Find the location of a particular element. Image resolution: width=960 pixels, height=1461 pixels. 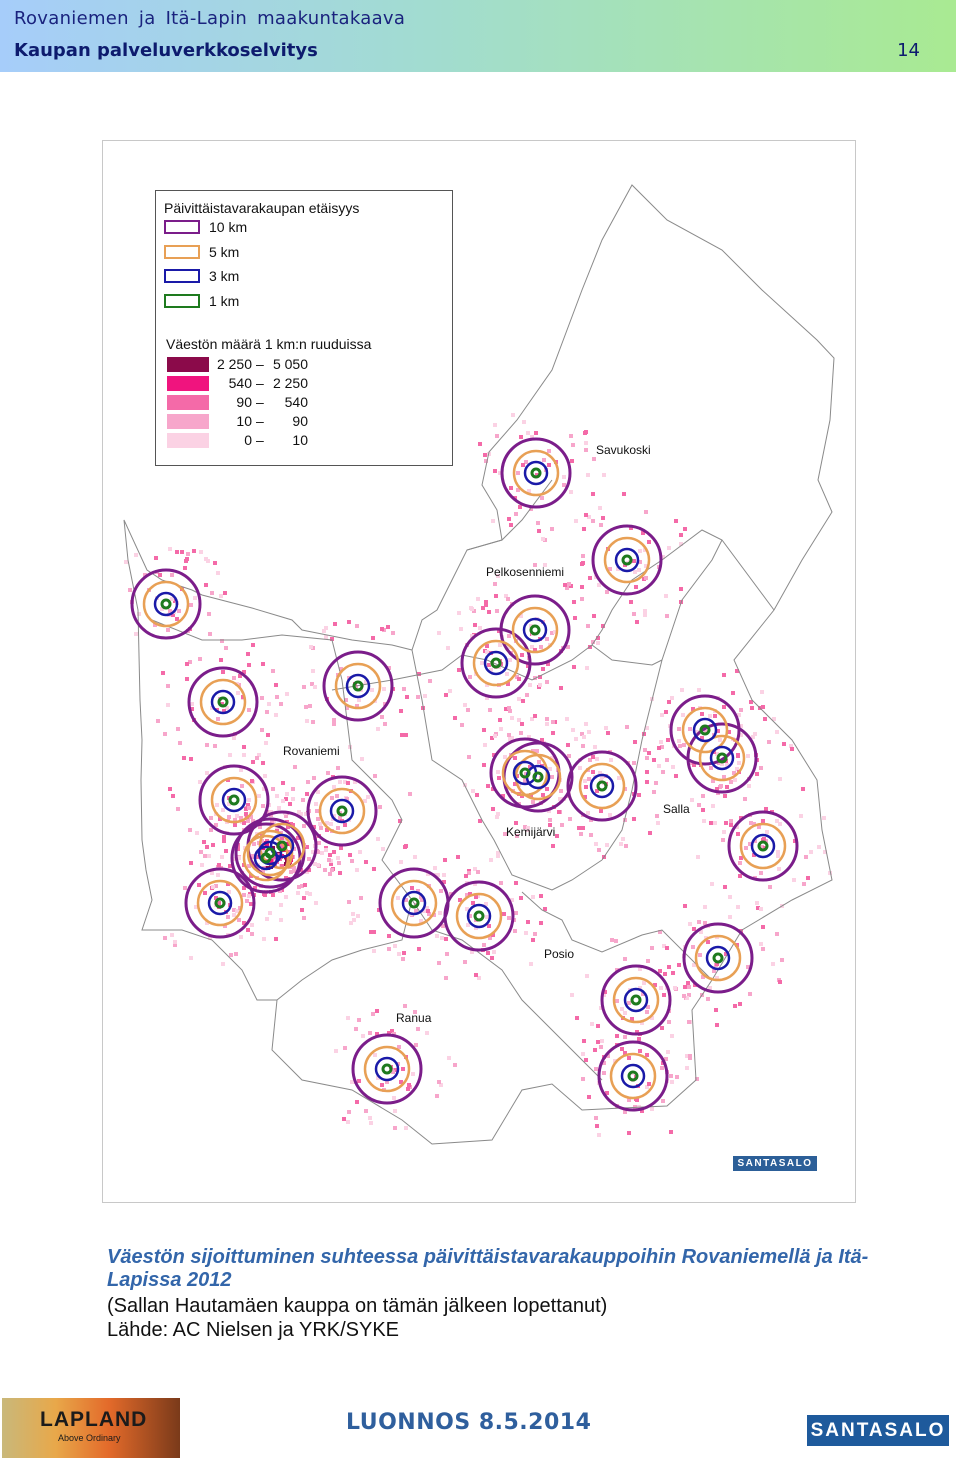

legend-label-10km: 10 km is located at coordinates (228, 227).